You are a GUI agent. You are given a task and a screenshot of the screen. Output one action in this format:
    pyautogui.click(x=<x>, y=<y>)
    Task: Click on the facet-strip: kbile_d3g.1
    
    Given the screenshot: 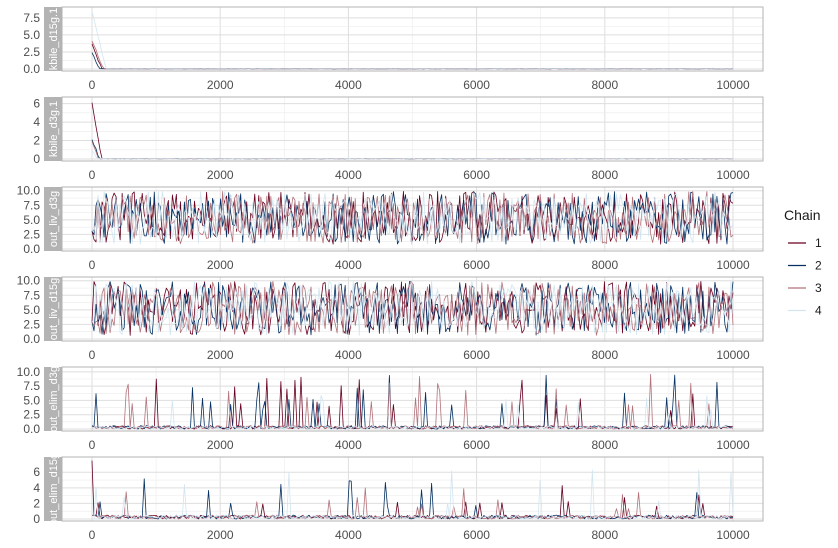 What is the action you would take?
    pyautogui.click(x=53, y=129)
    